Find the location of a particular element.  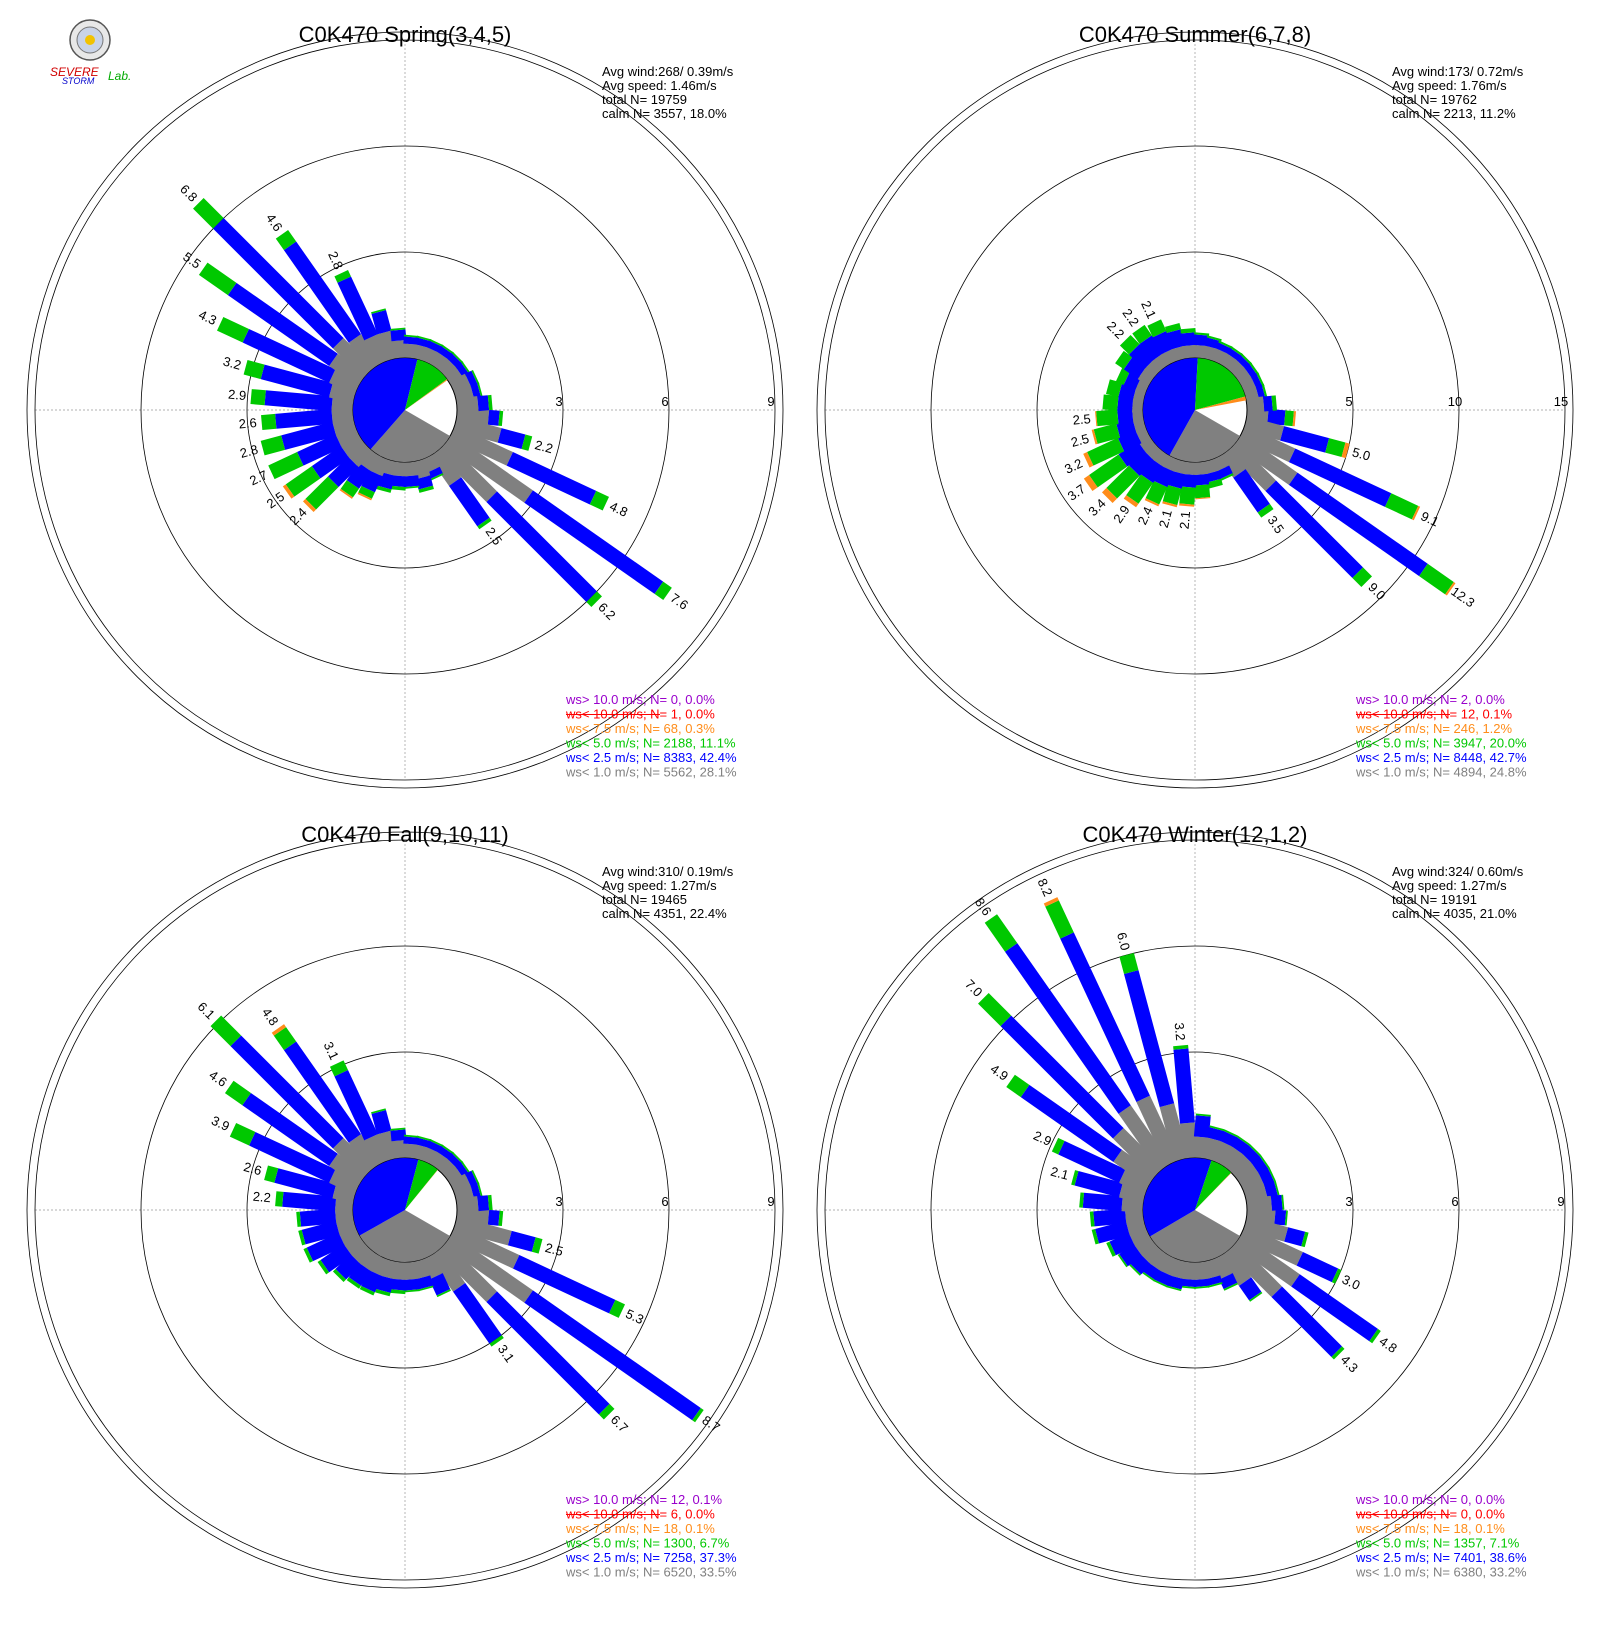

legend-entry: ws< 1.0 m/s; N= 5562, 28.1% is located at coordinates (651, 772).